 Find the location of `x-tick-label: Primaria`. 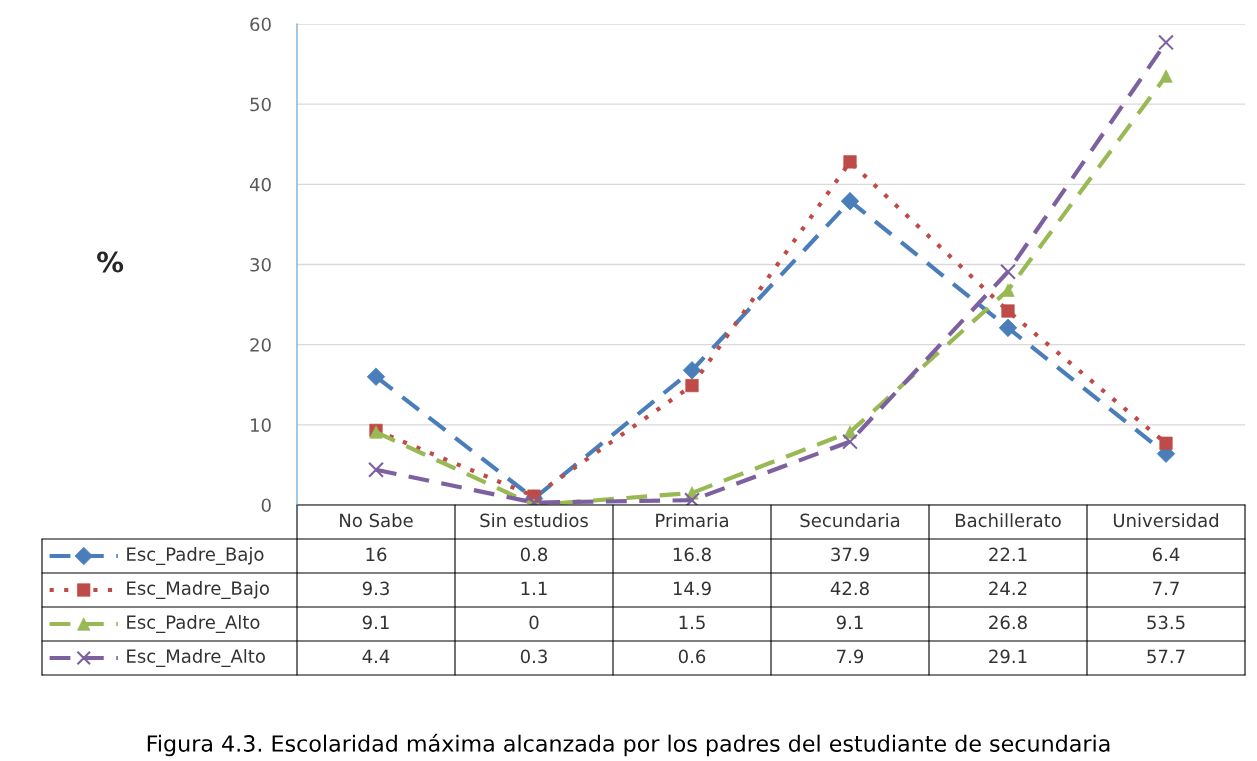

x-tick-label: Primaria is located at coordinates (692, 520).